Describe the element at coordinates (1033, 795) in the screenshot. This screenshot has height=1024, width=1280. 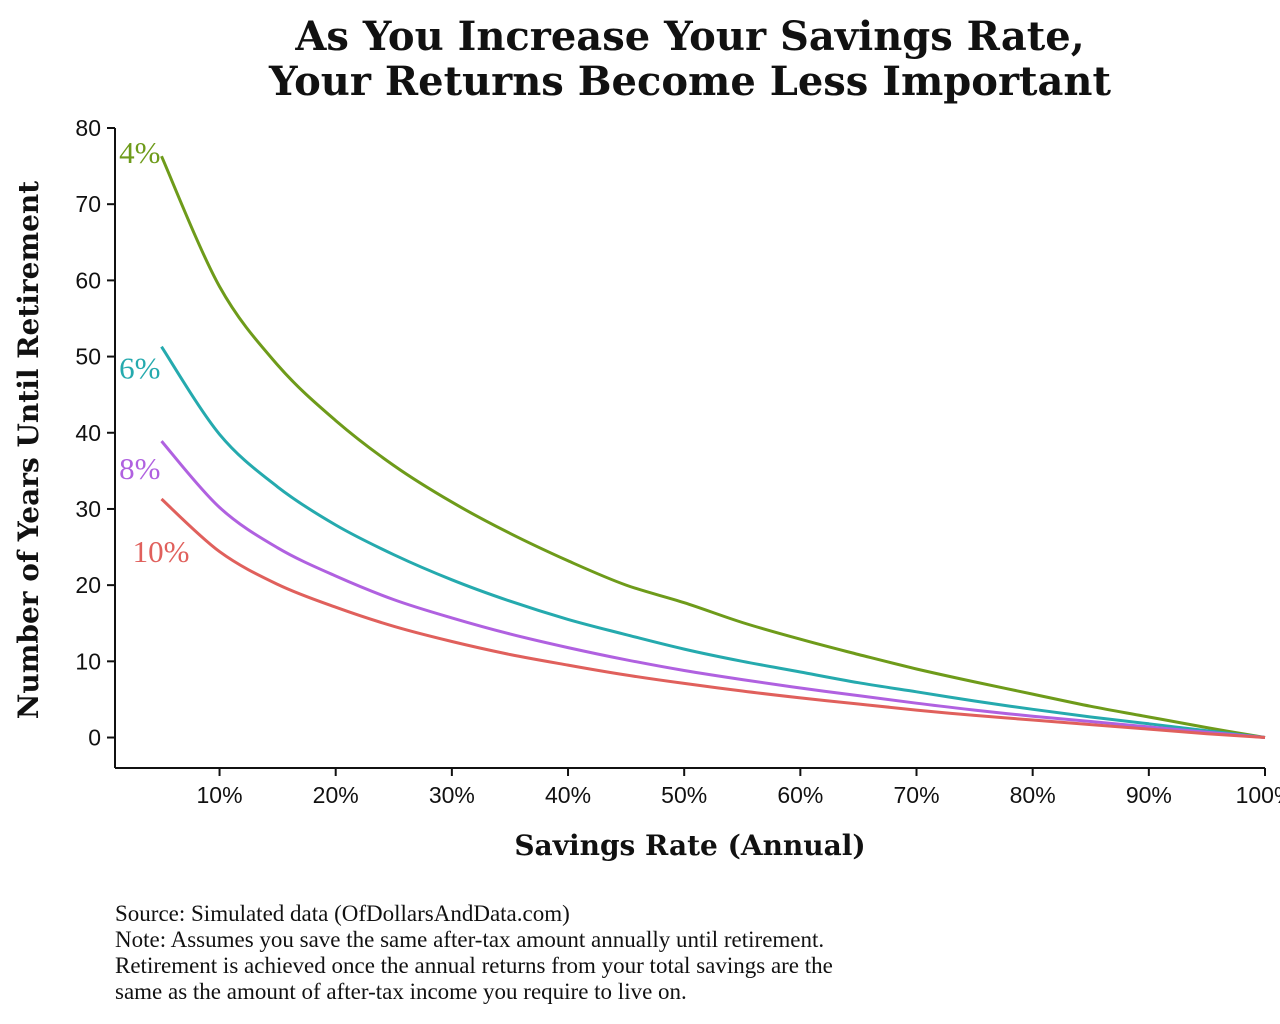
I see `x-tick-label: 80%` at that location.